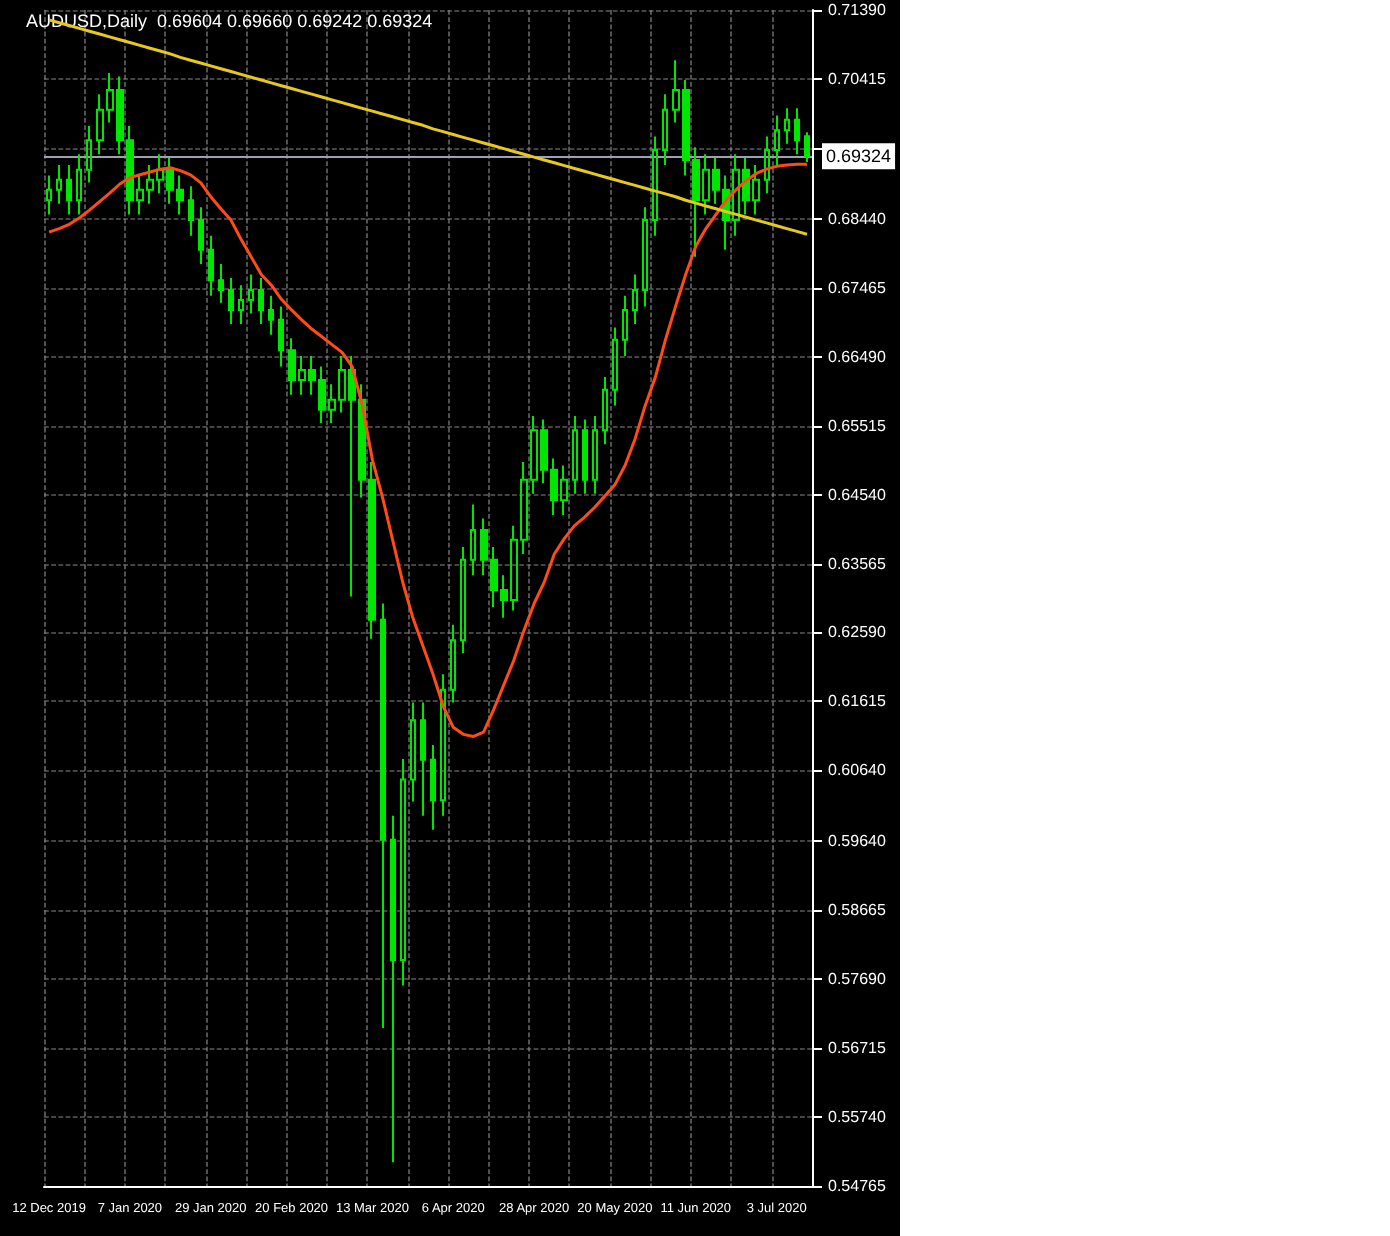  I want to click on y-tick-label: 0.67465, so click(857, 287).